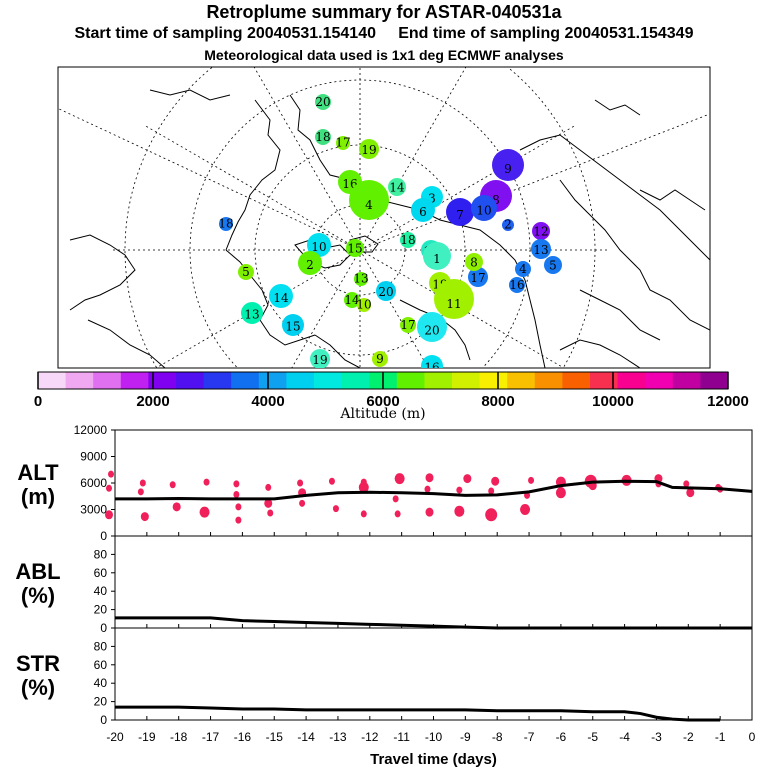 The height and width of the screenshot is (768, 768). Describe the element at coordinates (460, 215) in the screenshot. I see `plume-marker-label: 7` at that location.